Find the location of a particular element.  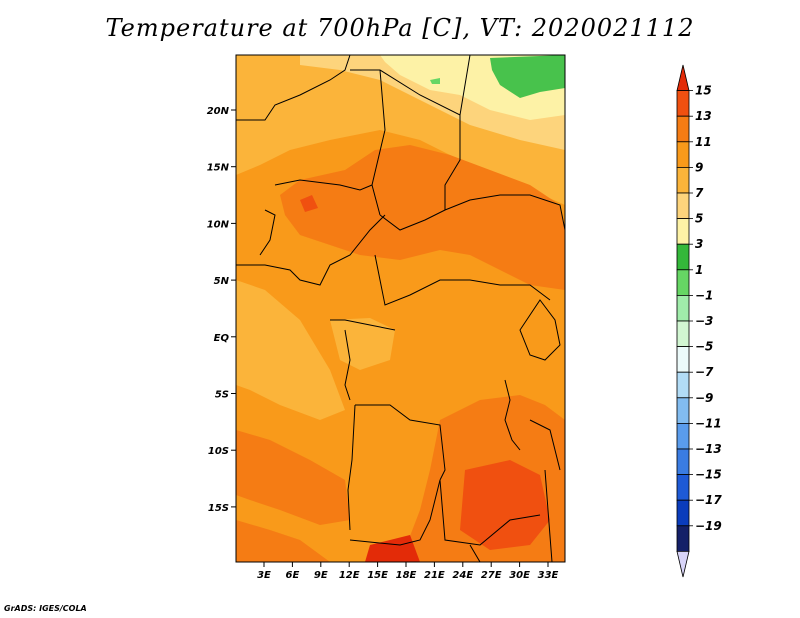

colorbar-label: −11 is located at coordinates (708, 423).